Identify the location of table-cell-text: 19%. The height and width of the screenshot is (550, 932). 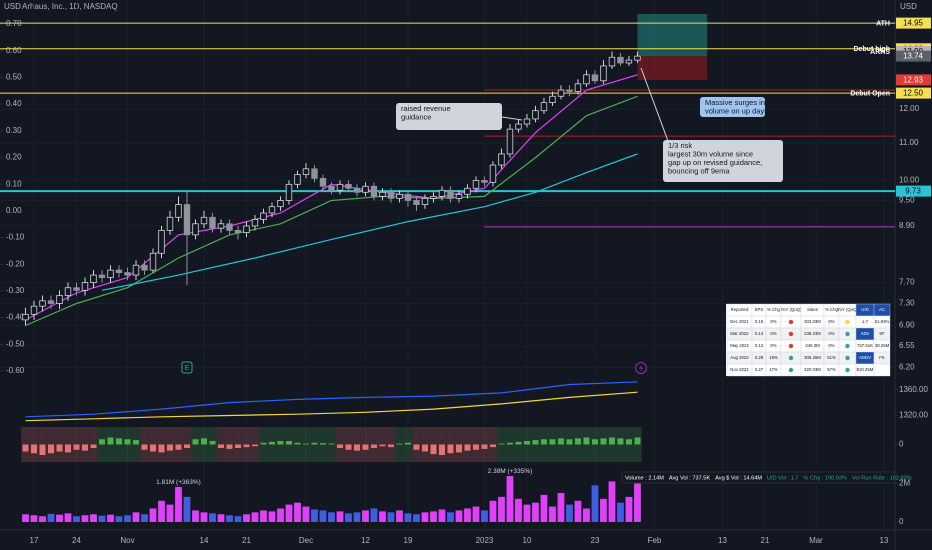
(773, 357).